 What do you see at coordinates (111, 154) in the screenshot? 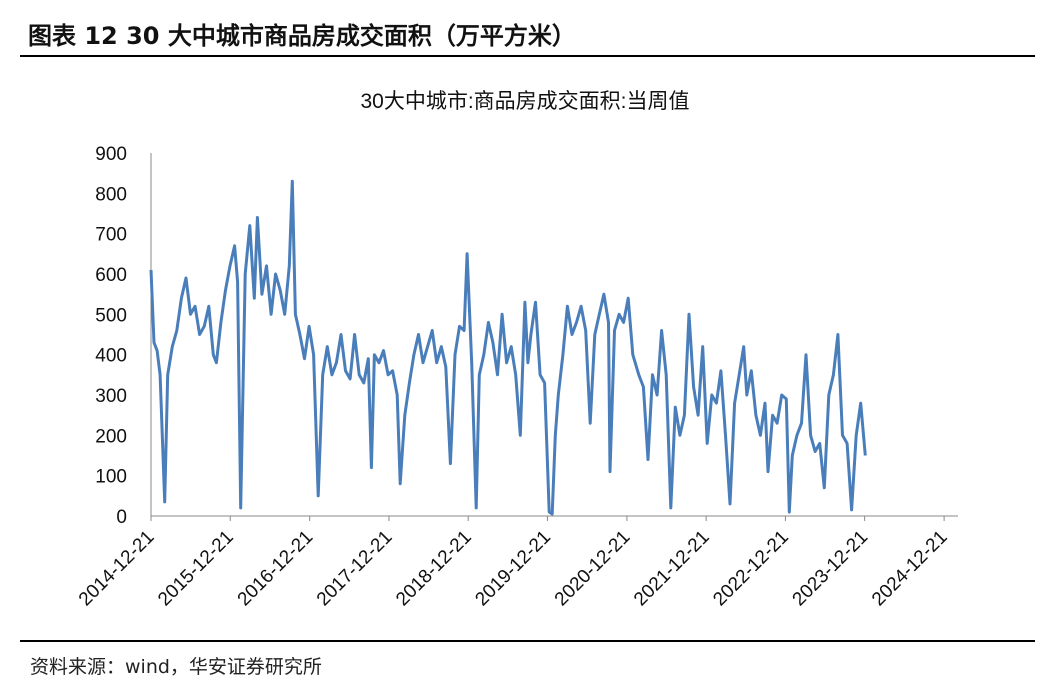
I see `y-tick-label: 900` at bounding box center [111, 154].